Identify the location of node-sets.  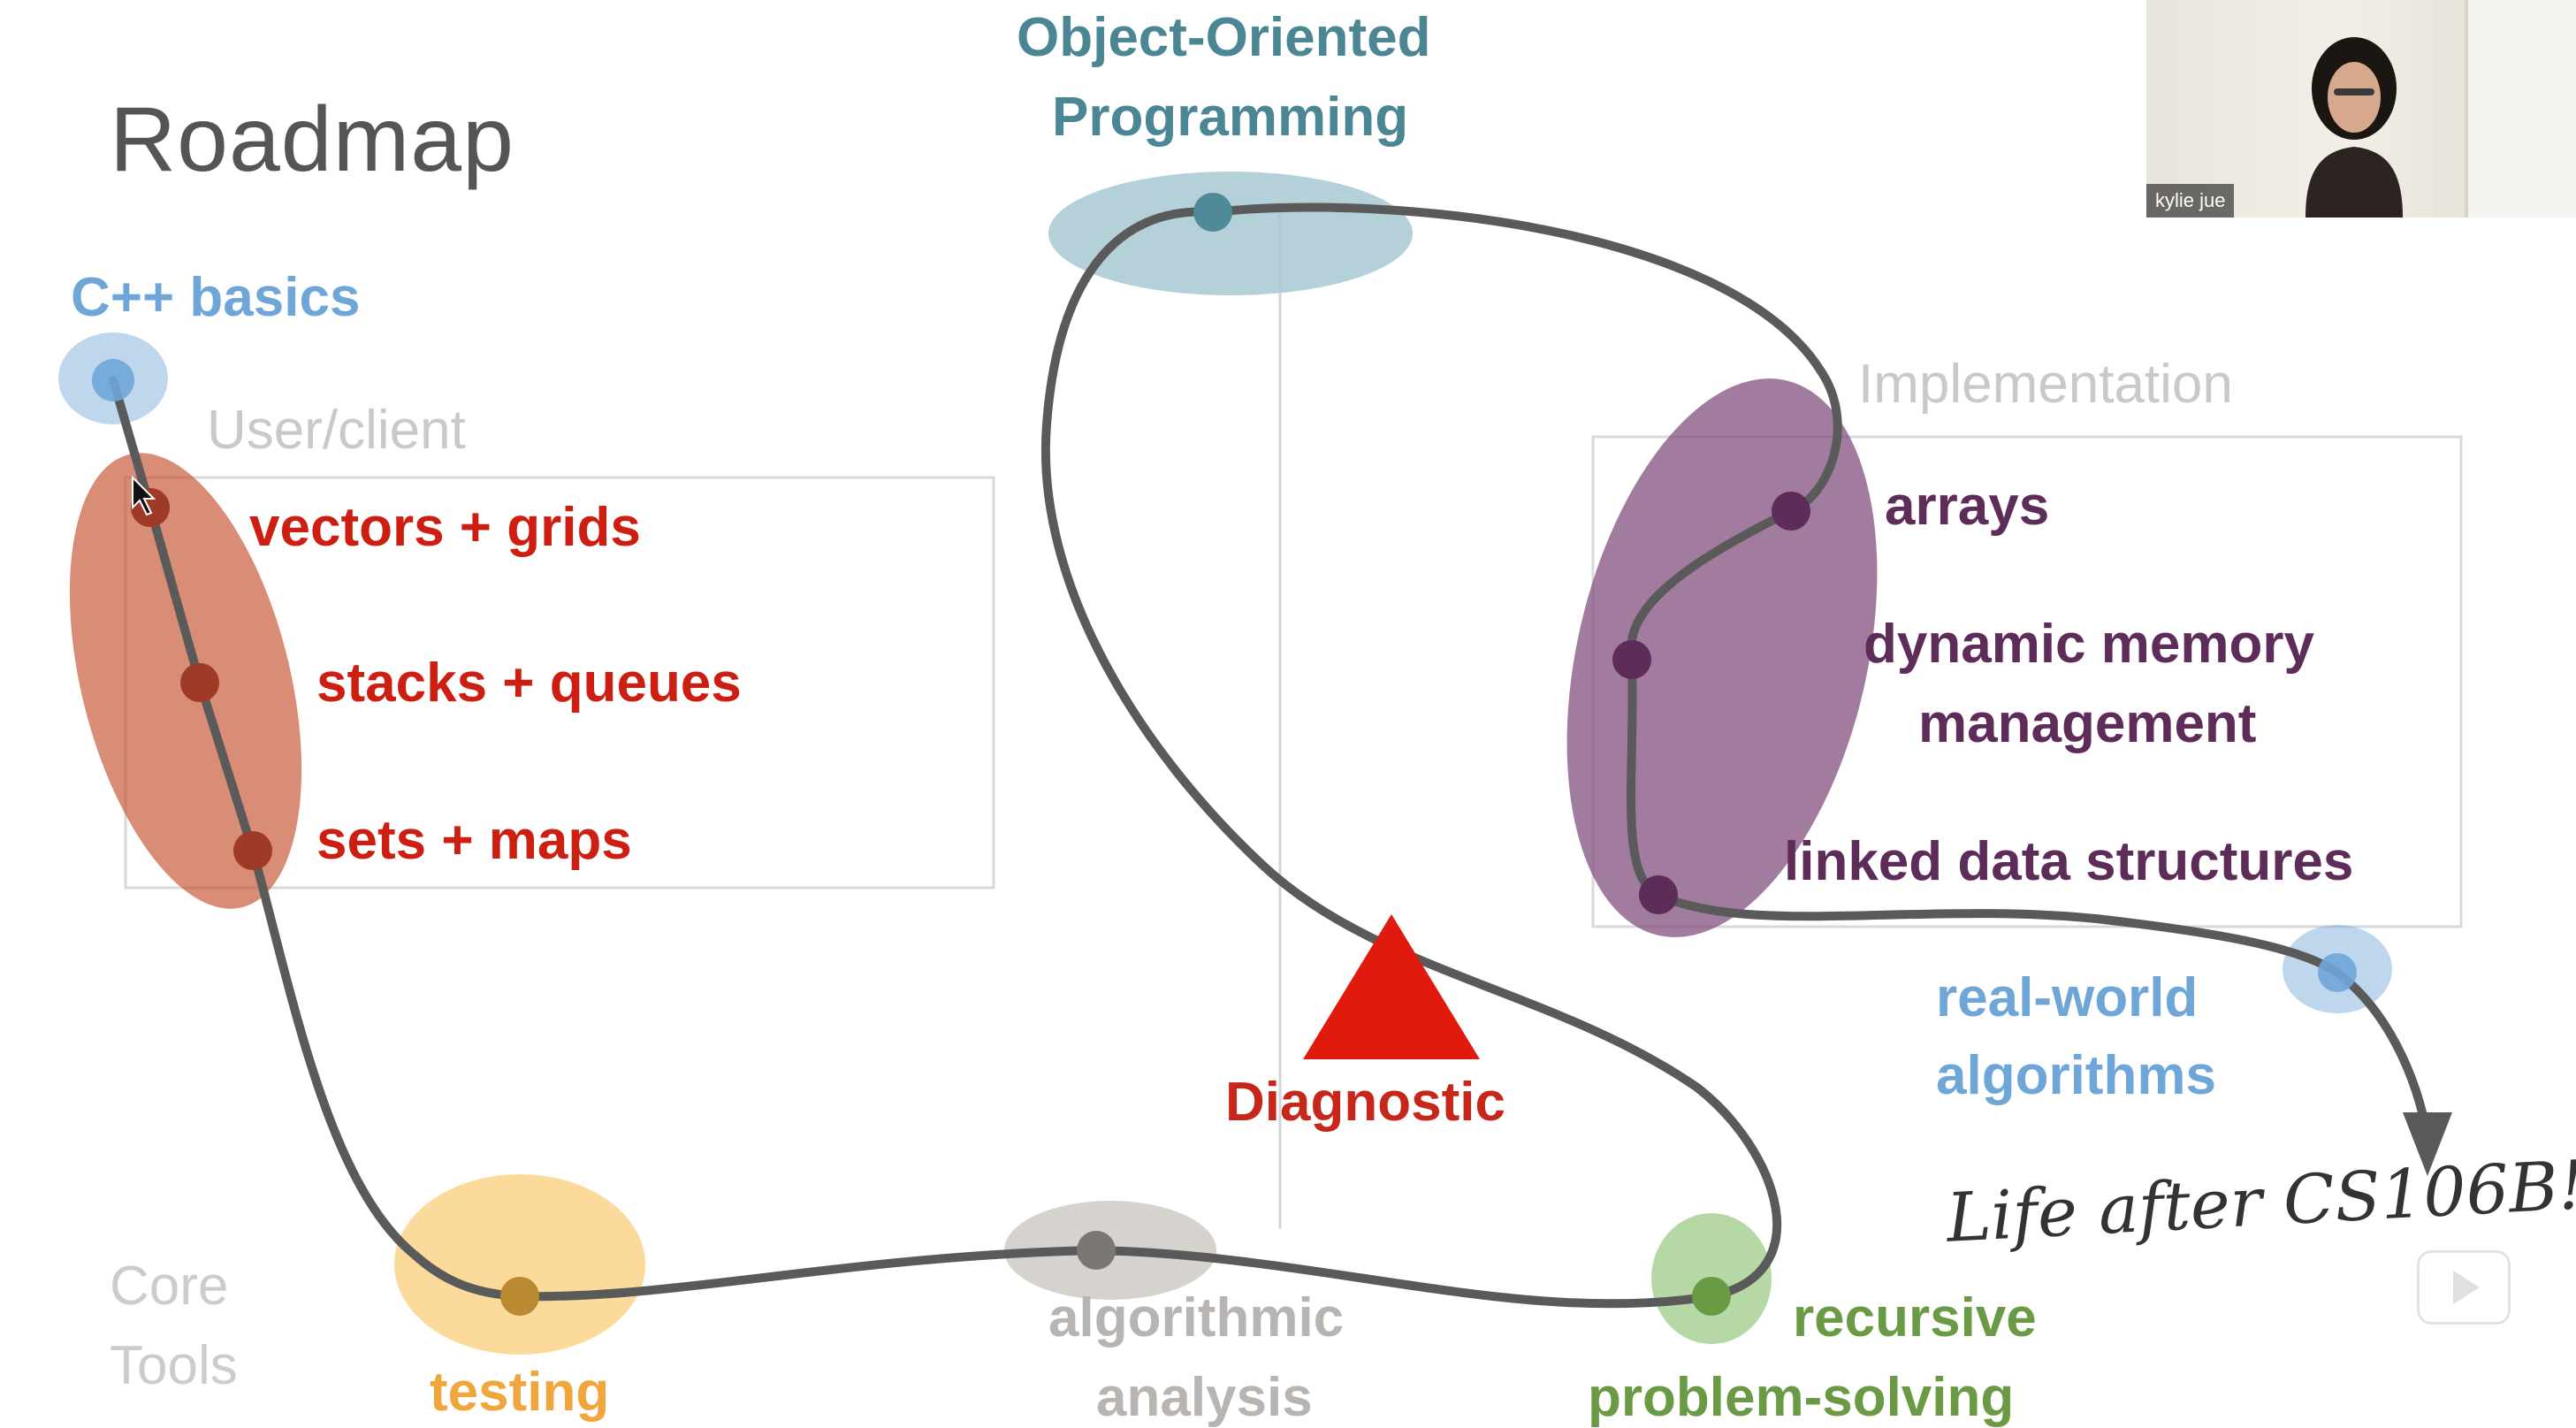
(252, 850).